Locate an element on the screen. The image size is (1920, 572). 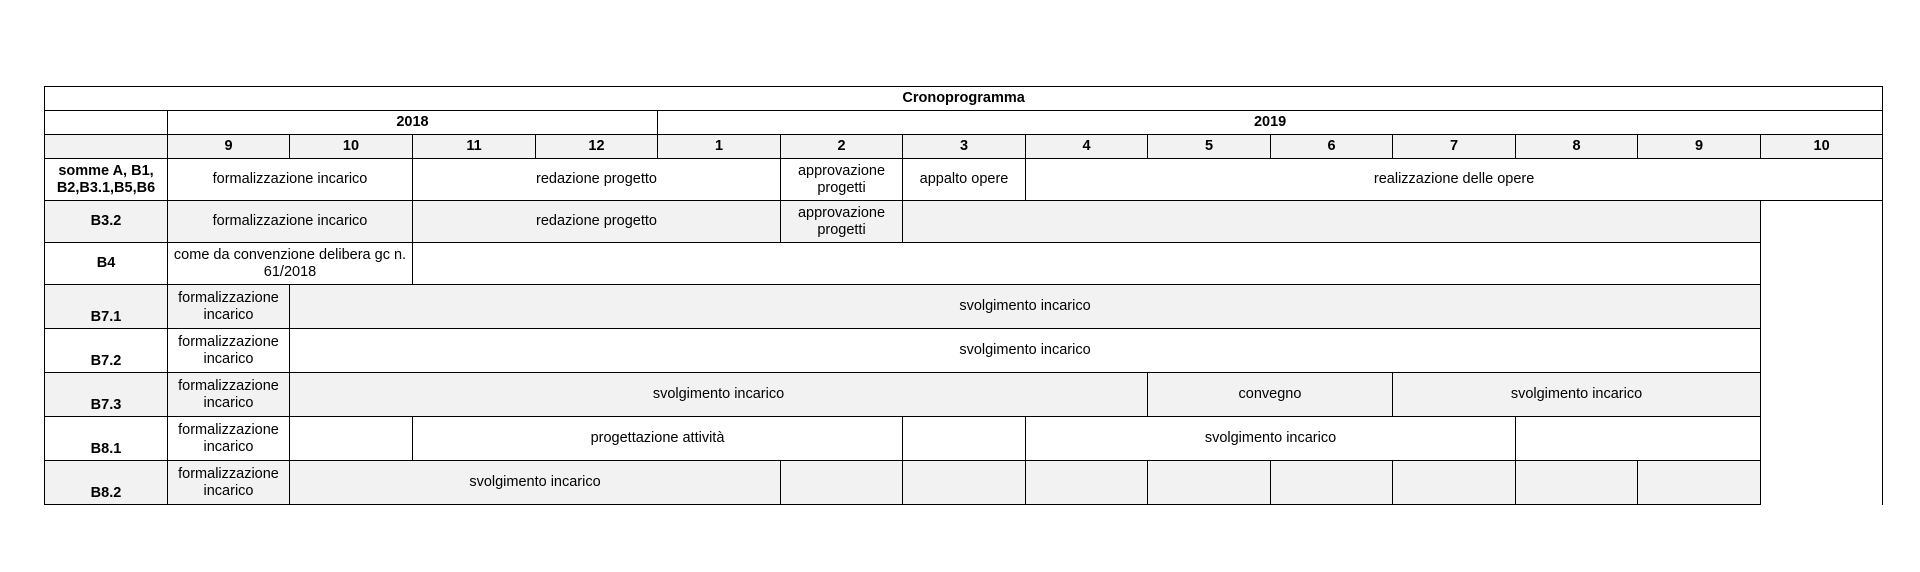
table-title: Cronoprogramma is located at coordinates (963, 98).